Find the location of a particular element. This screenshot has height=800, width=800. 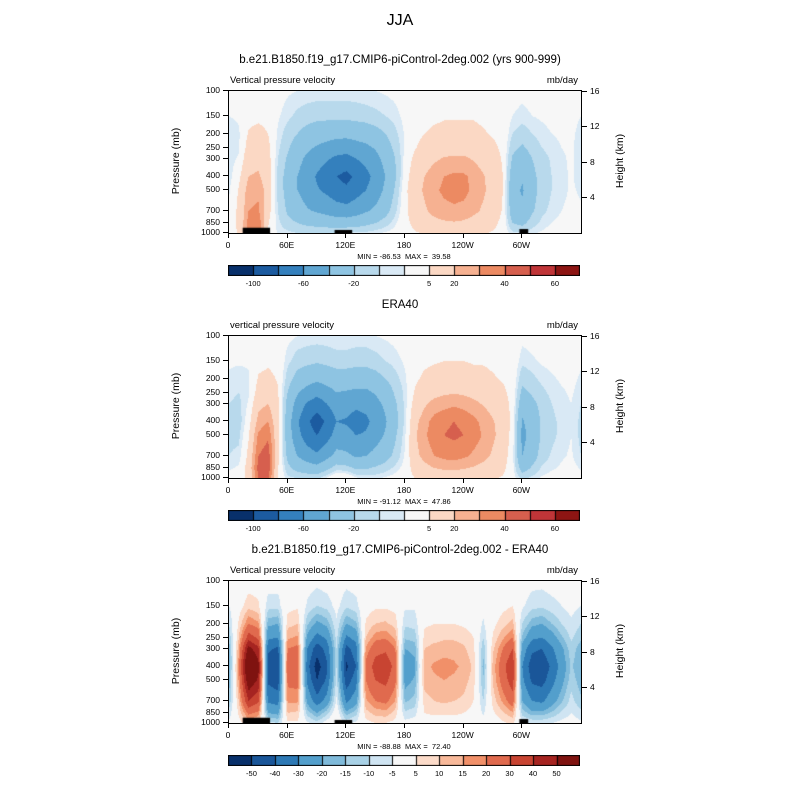

panel-title: ERA40 is located at coordinates (400, 305).